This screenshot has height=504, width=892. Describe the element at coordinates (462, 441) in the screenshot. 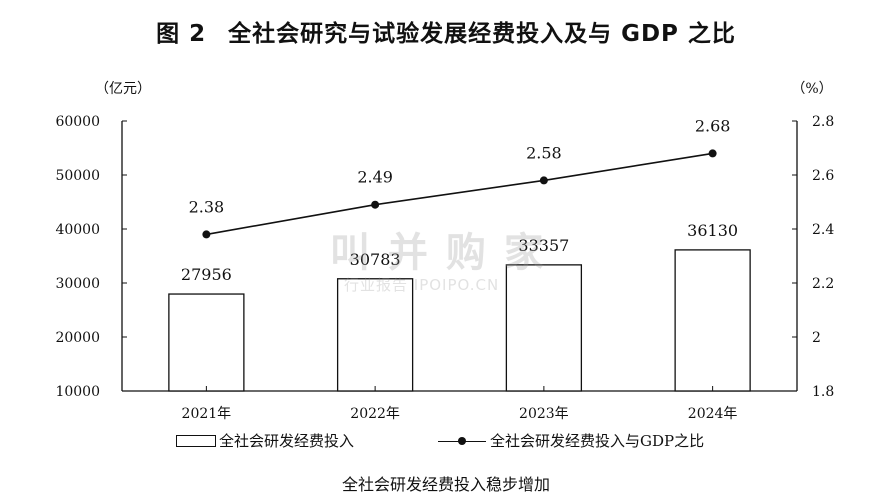

I see `legend-line-swatch` at that location.